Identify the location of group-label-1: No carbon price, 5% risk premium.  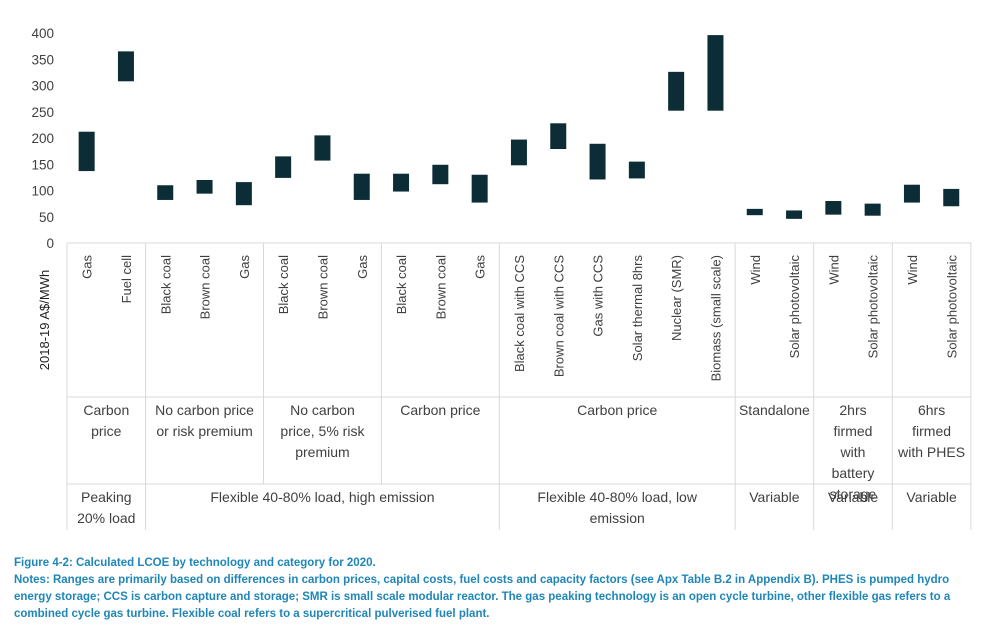
(322, 431).